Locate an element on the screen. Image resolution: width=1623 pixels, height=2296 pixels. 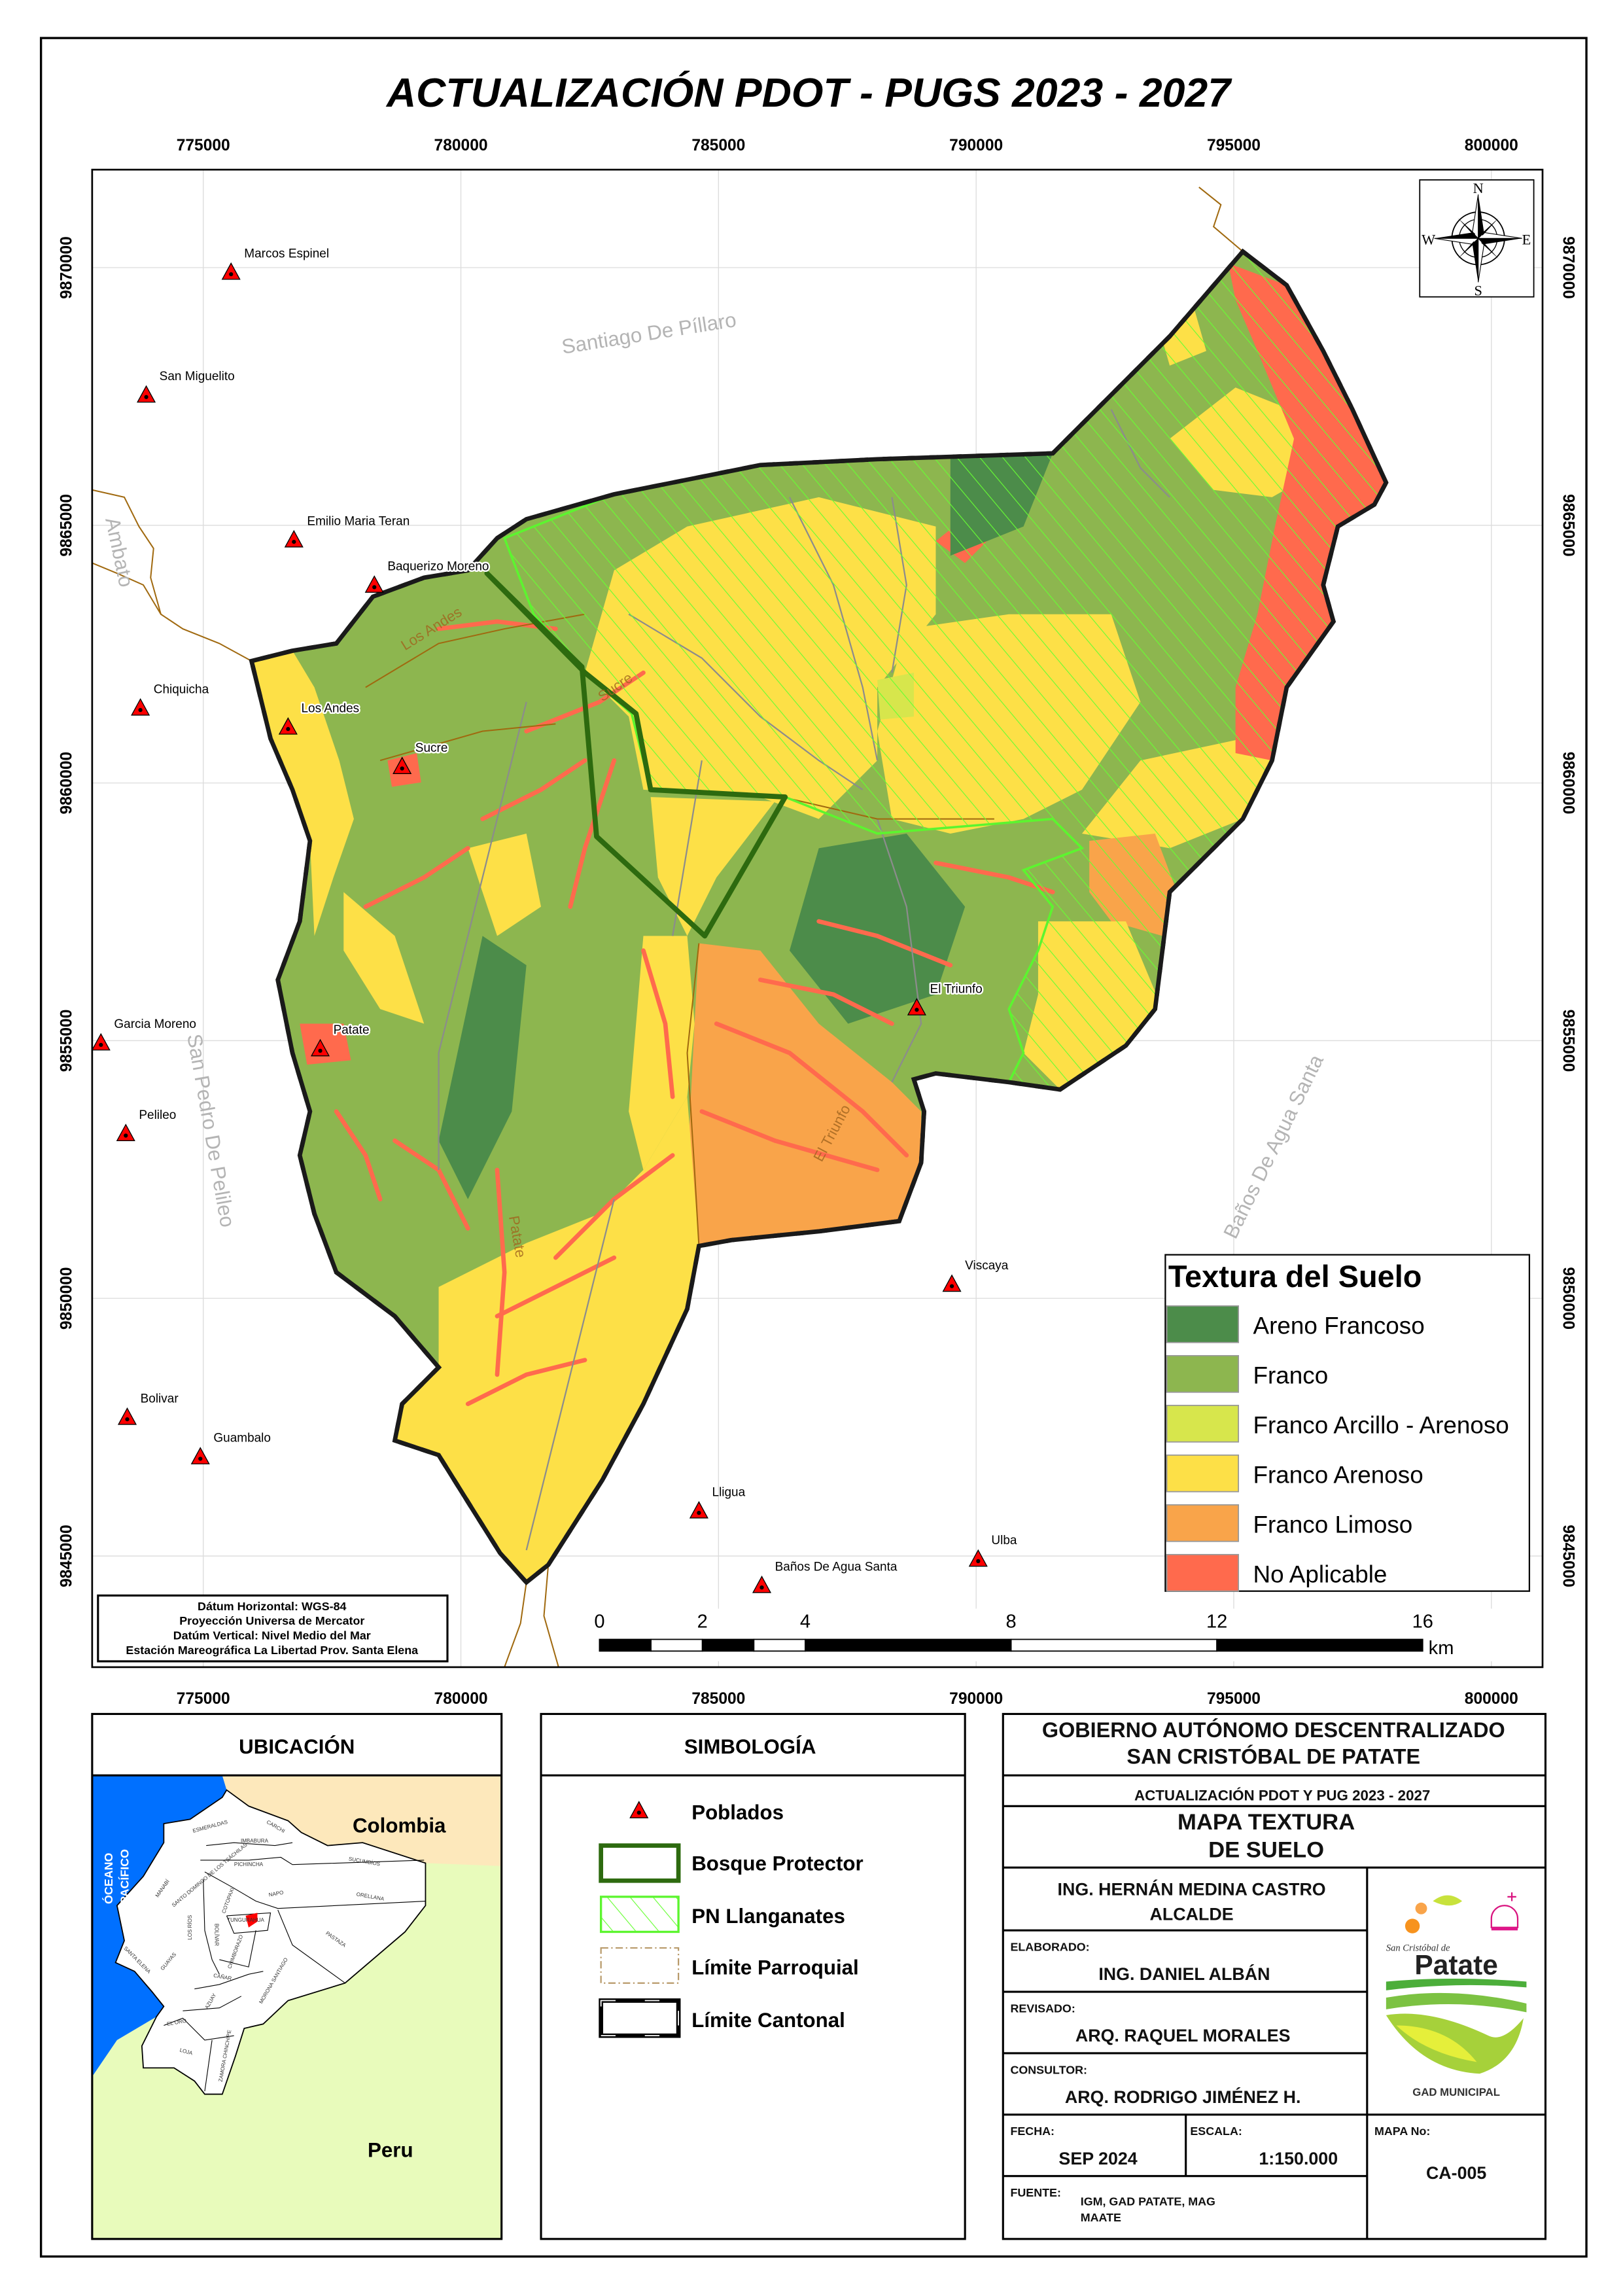
populated-place: Sucre is located at coordinates (421, 757).